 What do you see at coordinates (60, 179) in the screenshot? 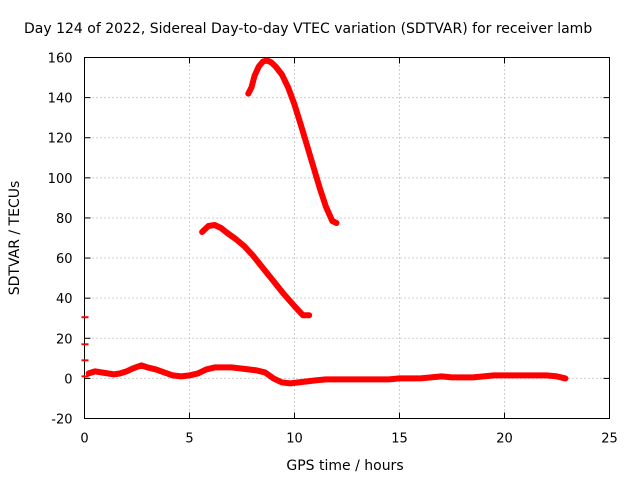
I see `y-tick-label: 100` at bounding box center [60, 179].